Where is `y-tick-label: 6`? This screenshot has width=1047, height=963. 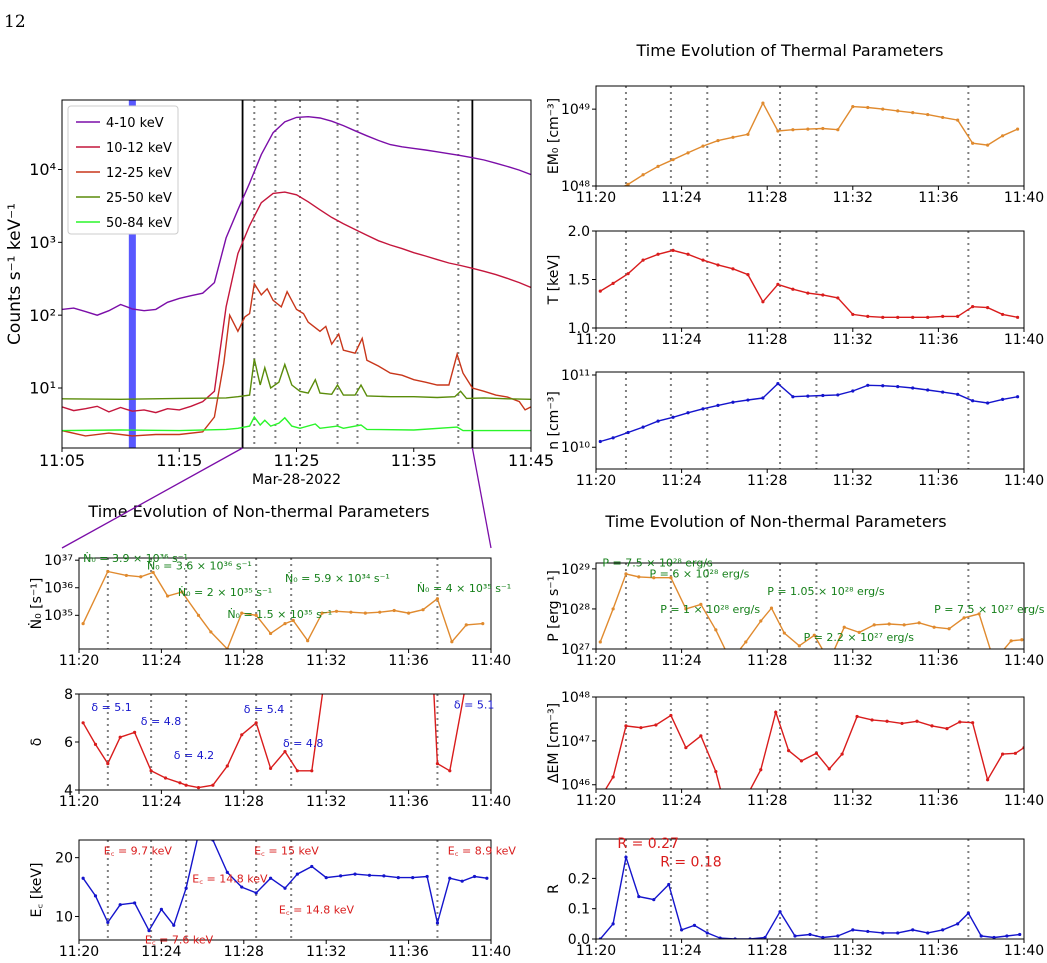
y-tick-label: 6 is located at coordinates (68, 743).